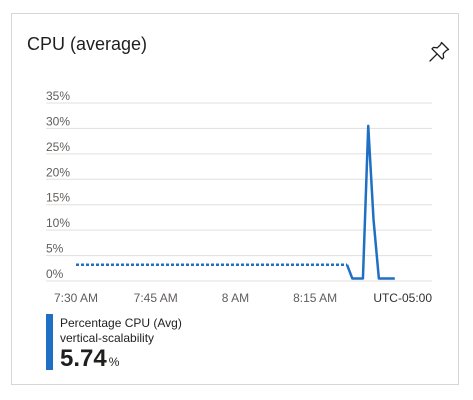  I want to click on series-line, so click(370, 202).